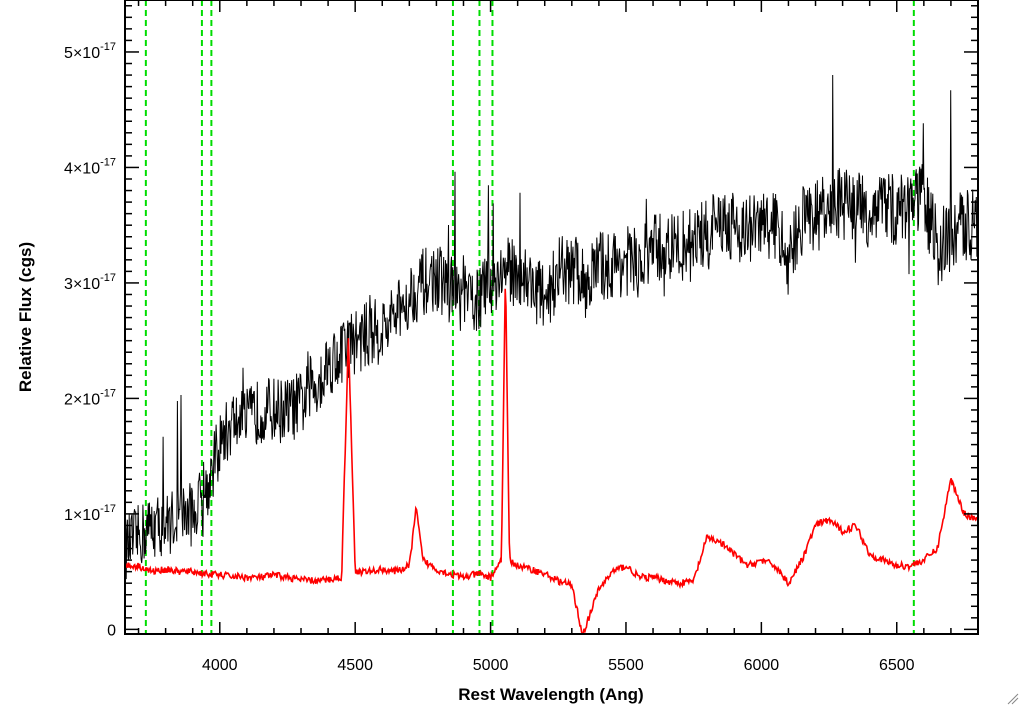 The width and height of the screenshot is (1020, 706). What do you see at coordinates (90, 282) in the screenshot?
I see `y-tick-label-3: 3×10⁻¹⁷` at bounding box center [90, 282].